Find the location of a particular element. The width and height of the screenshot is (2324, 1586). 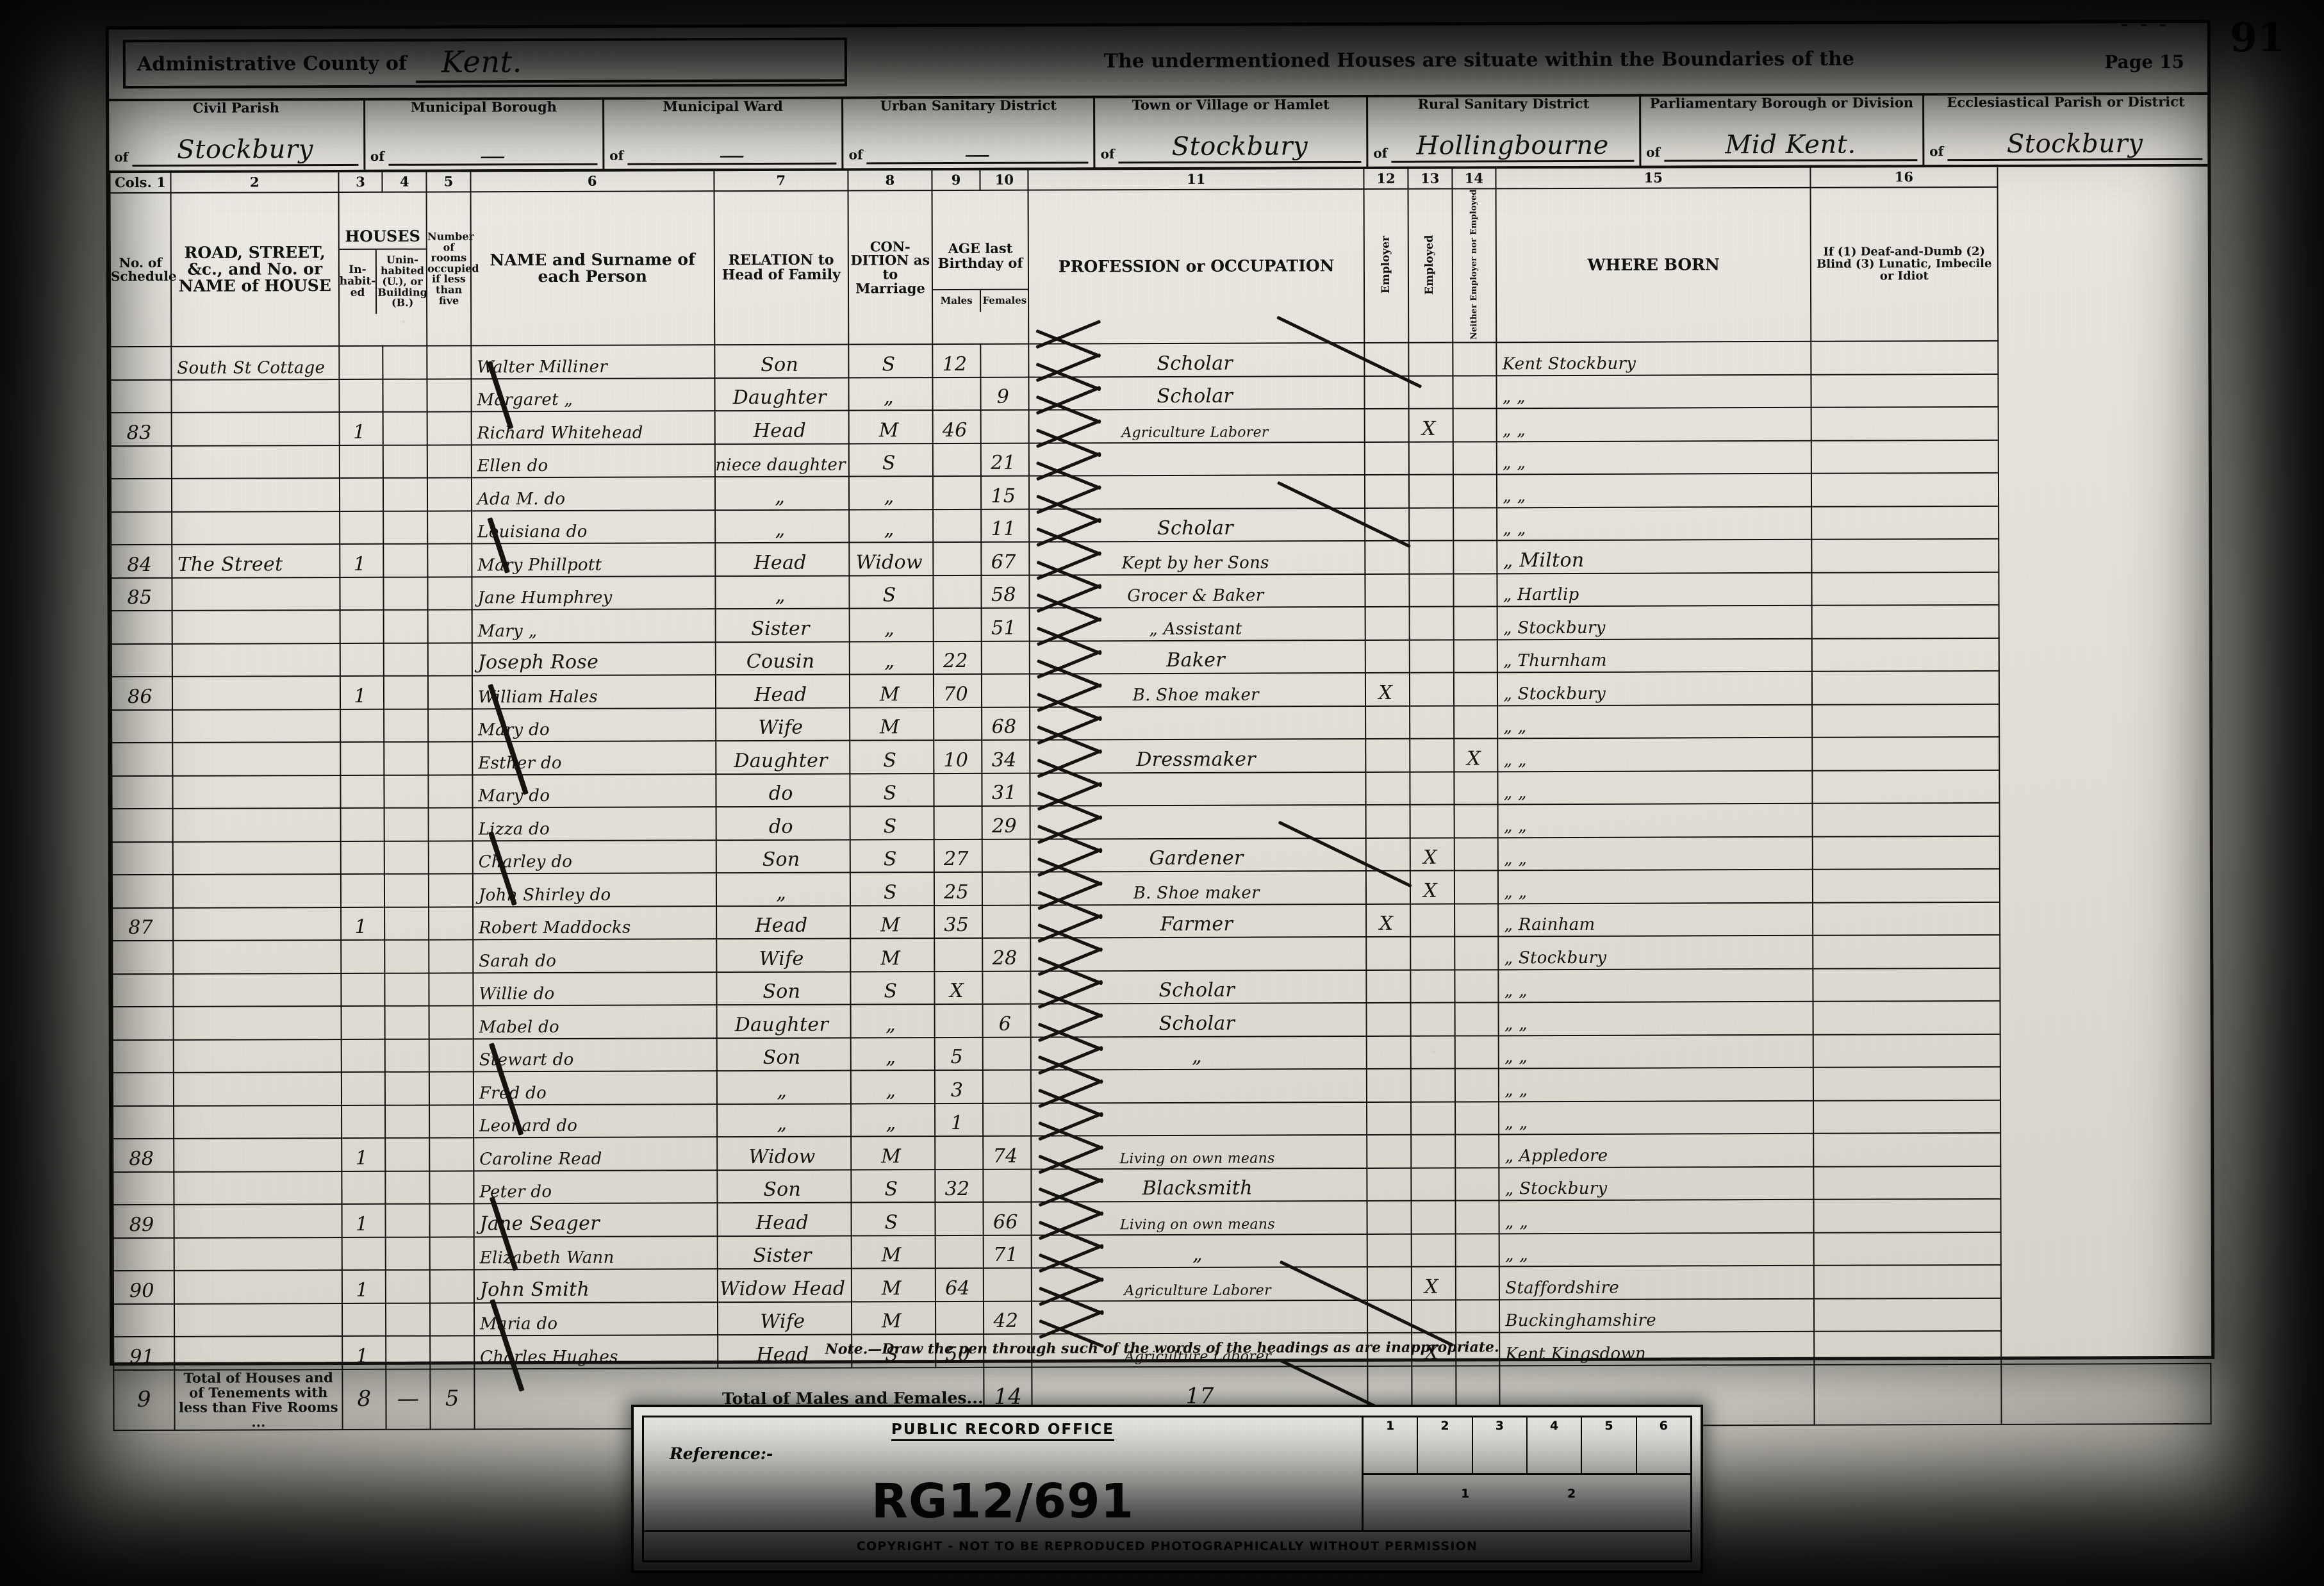

cell-relation-text: Widow is located at coordinates (782, 1156).